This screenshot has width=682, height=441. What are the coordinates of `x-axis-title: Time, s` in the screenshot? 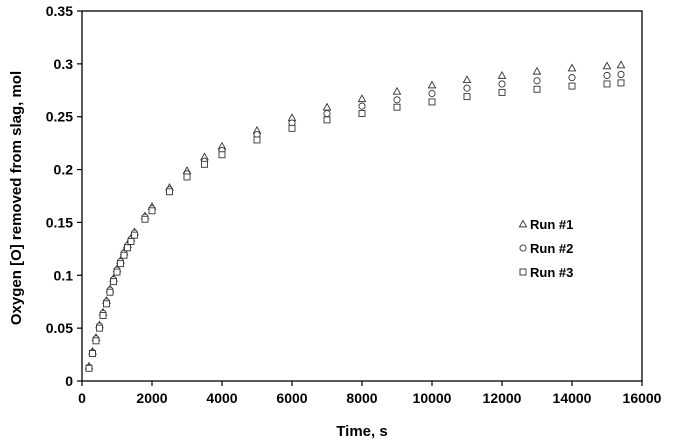 It's located at (361, 431).